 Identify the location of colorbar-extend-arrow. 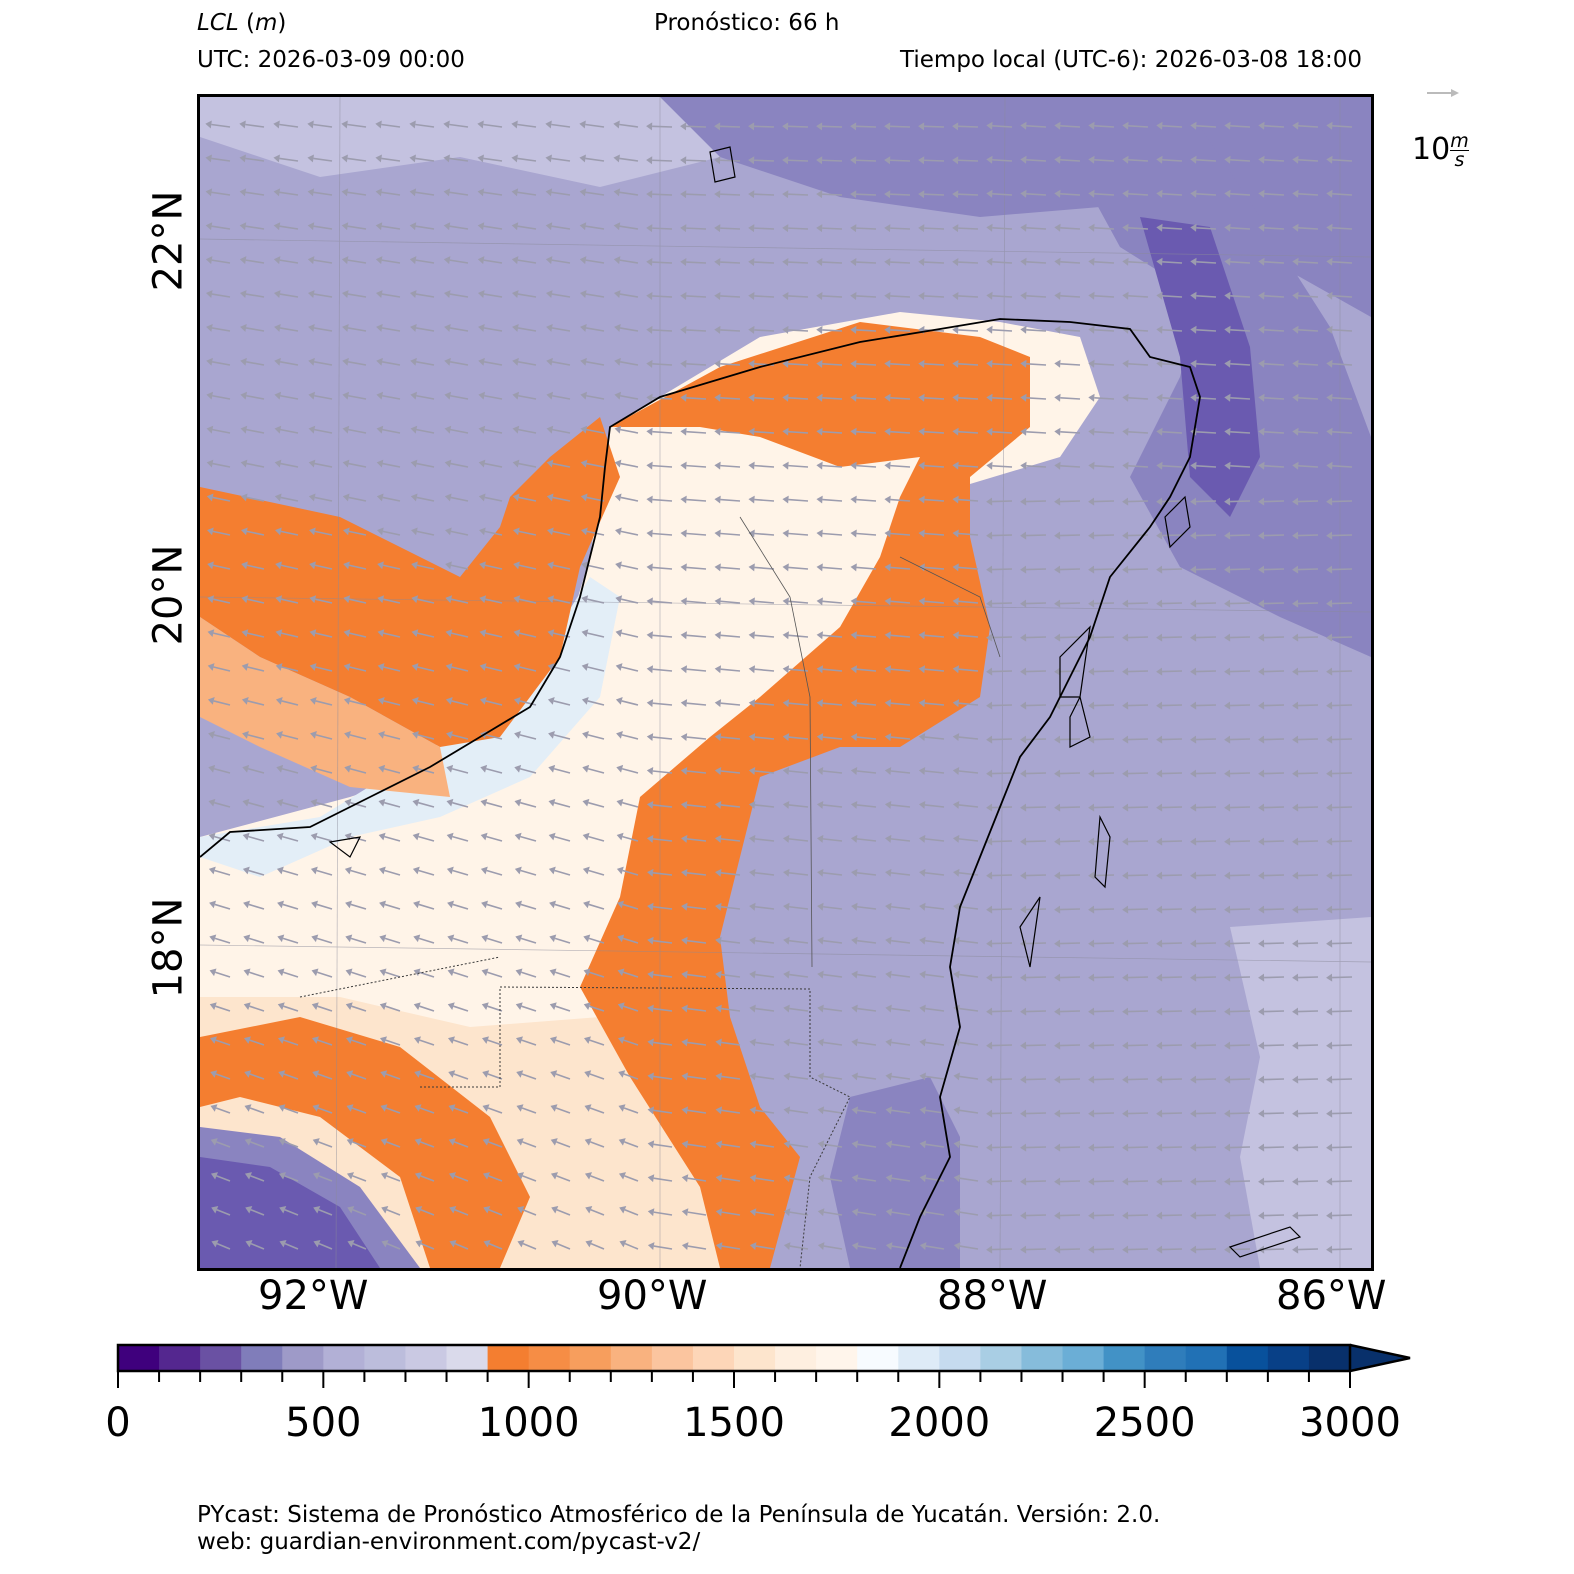
(1380, 1358).